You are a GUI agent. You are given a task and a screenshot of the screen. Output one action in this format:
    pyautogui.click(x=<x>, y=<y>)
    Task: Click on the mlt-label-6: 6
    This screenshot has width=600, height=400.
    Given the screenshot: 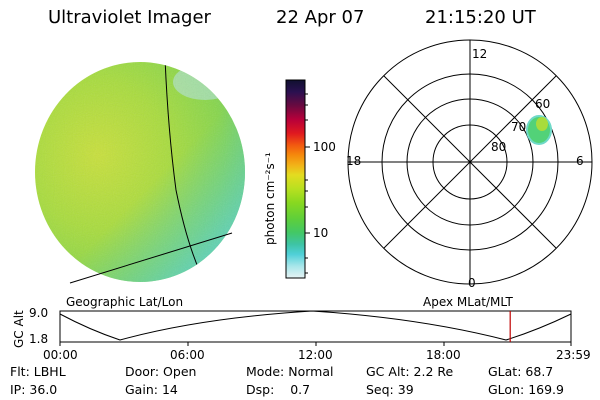 What is the action you would take?
    pyautogui.click(x=580, y=161)
    